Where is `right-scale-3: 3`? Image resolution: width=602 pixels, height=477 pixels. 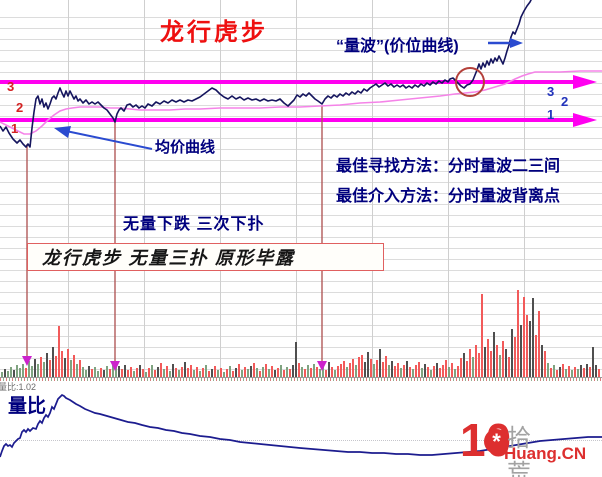 right-scale-3: 3 is located at coordinates (551, 91).